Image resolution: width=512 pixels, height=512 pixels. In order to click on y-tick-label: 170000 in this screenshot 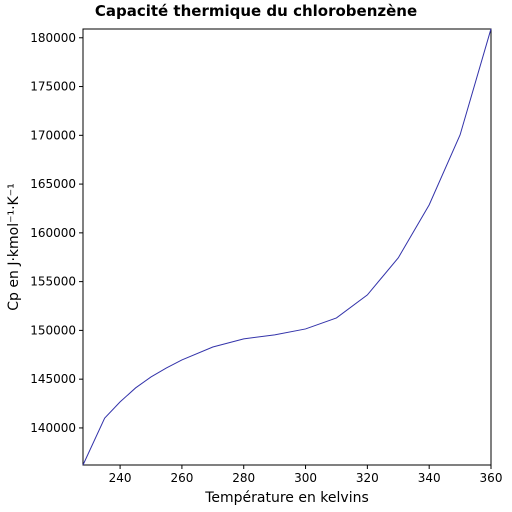, I will do `click(53, 135)`.